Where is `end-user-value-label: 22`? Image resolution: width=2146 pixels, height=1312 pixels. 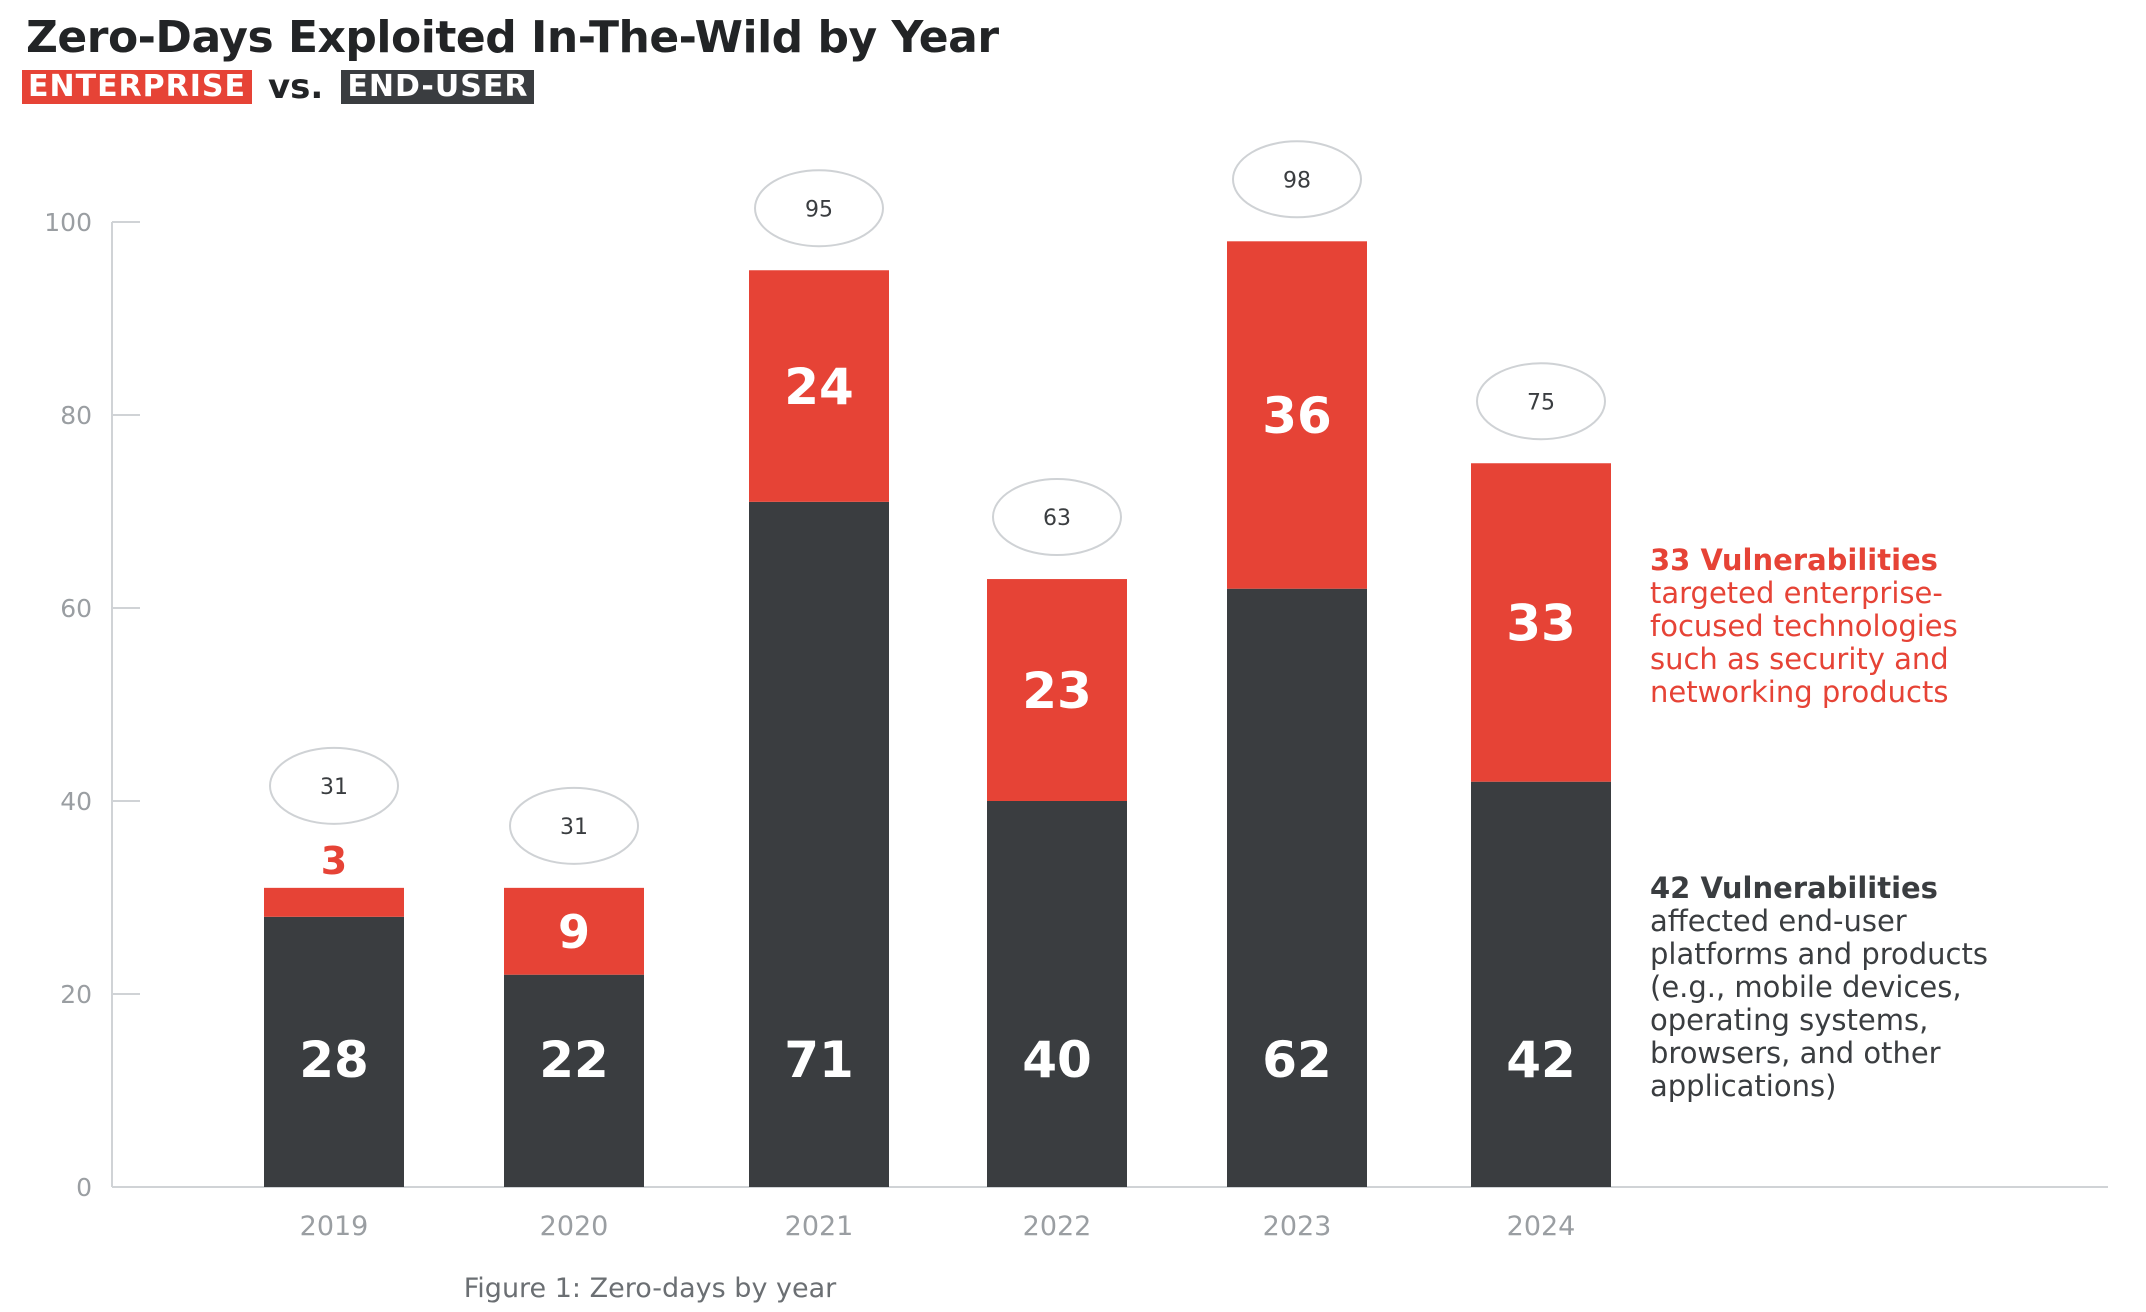
end-user-value-label: 22 is located at coordinates (574, 1060).